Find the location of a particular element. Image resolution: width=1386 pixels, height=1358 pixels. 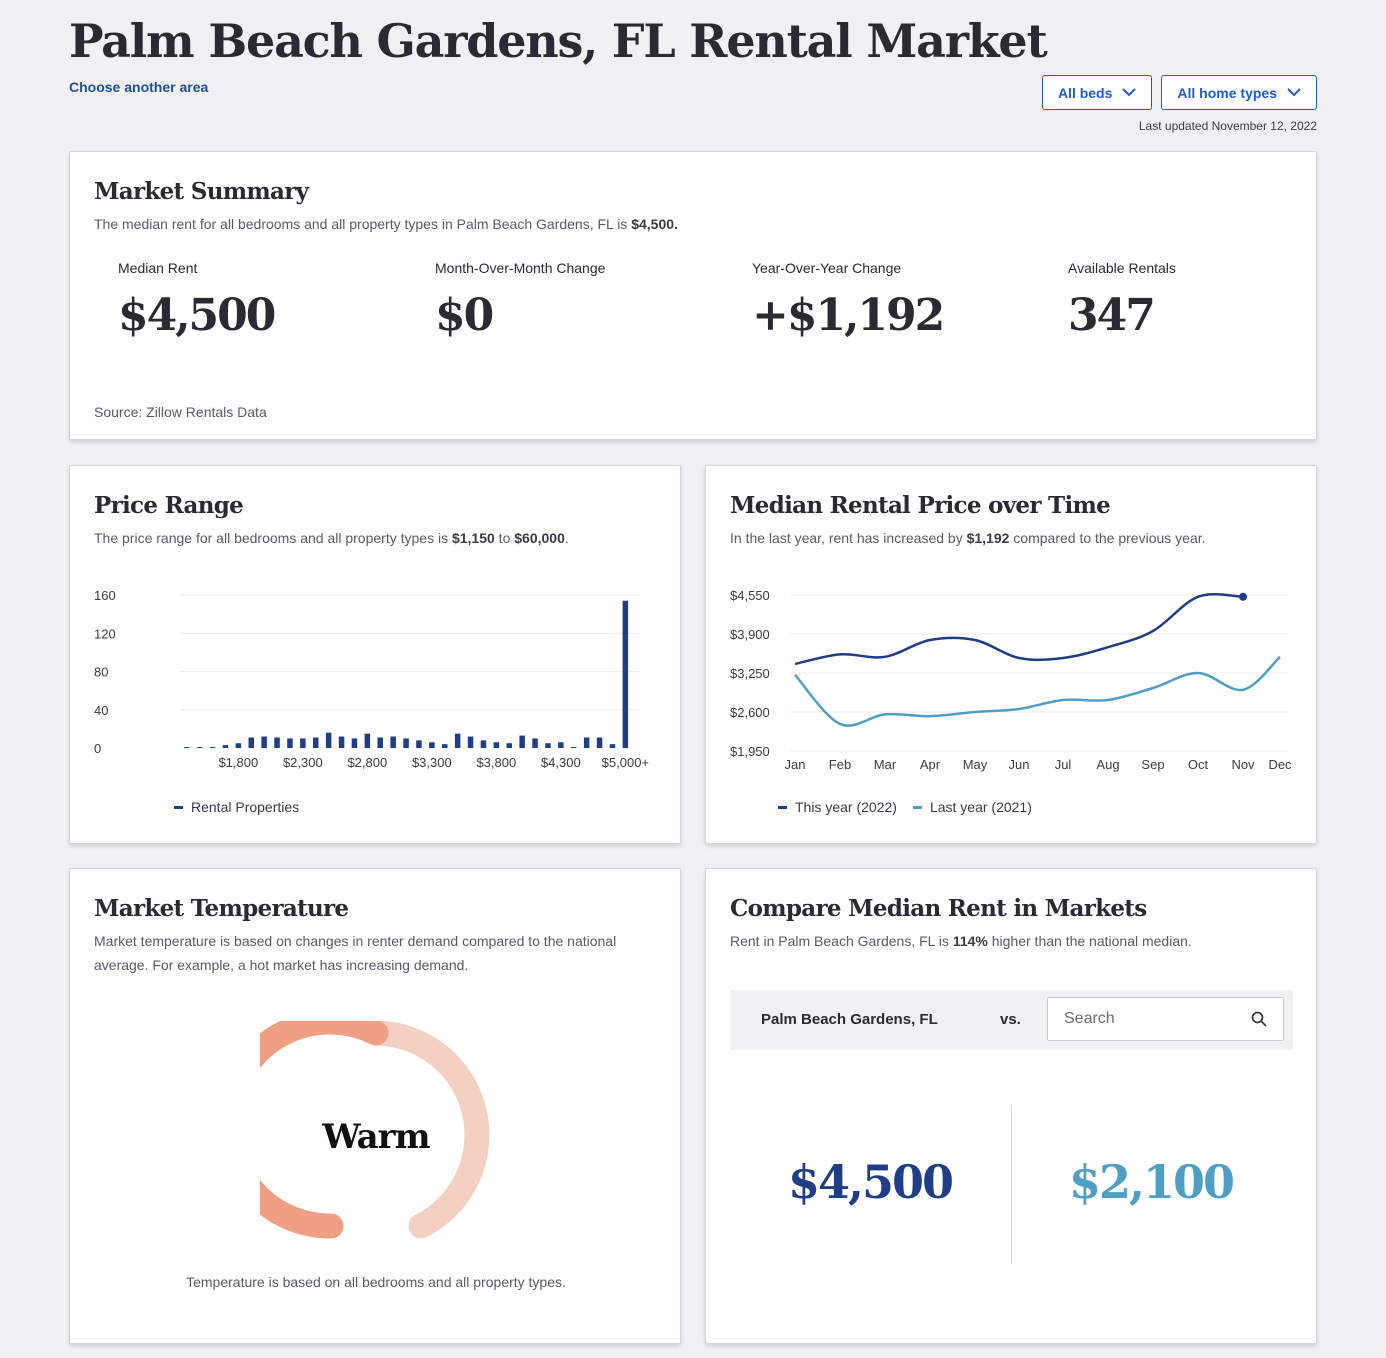

search-icon is located at coordinates (1259, 1019).